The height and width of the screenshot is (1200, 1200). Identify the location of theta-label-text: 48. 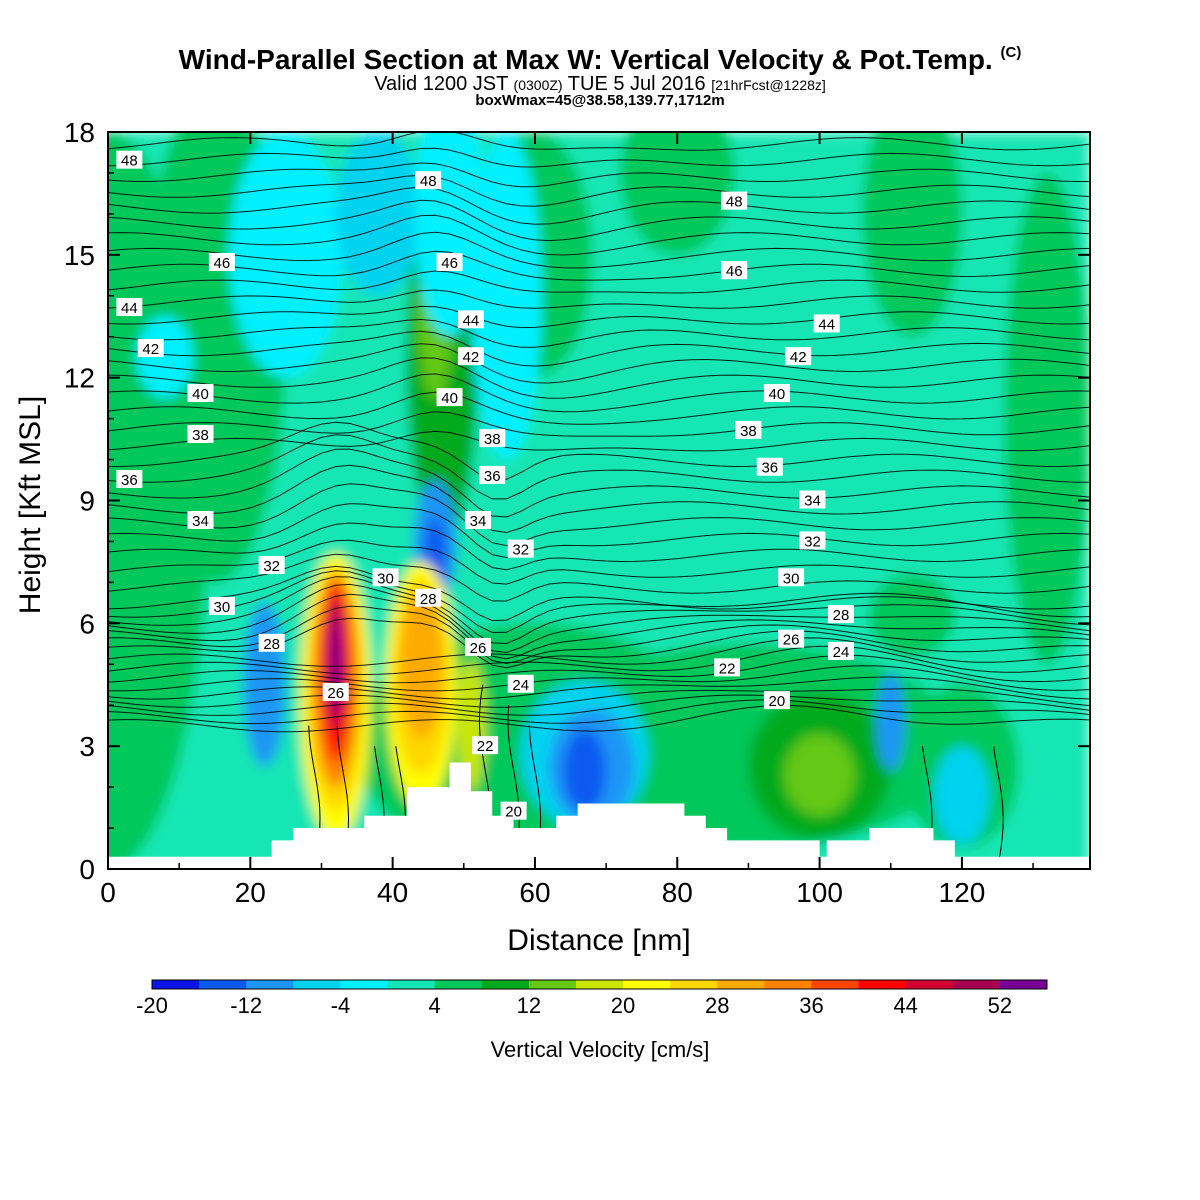
(734, 202).